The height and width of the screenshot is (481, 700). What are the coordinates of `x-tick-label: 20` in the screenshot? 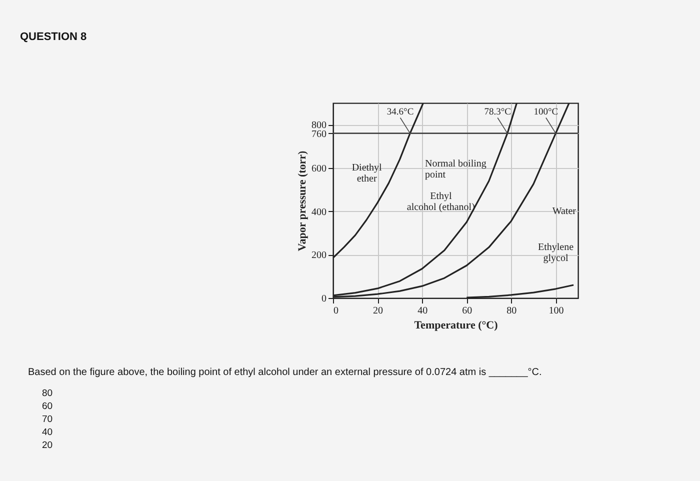 It's located at (378, 311).